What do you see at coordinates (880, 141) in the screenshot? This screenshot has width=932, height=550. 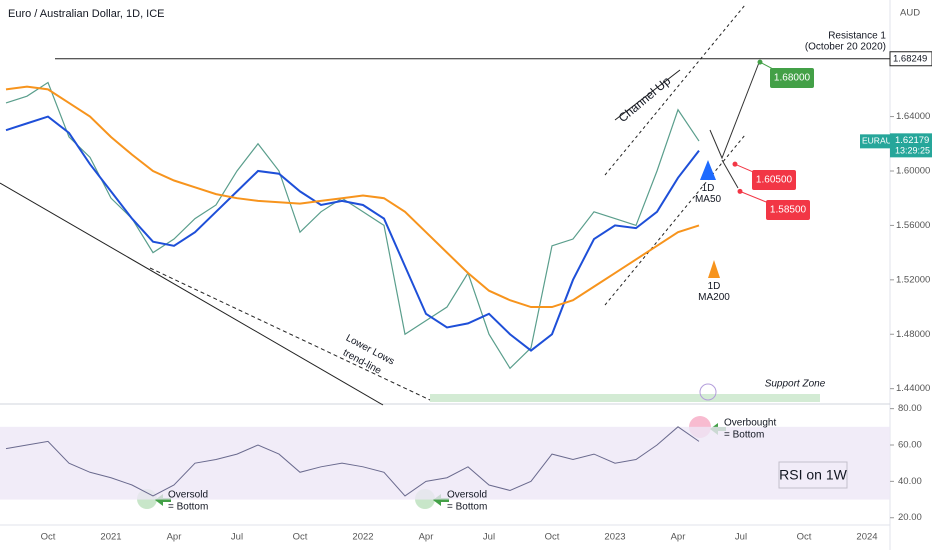 I see `series-name: EURAUD` at bounding box center [880, 141].